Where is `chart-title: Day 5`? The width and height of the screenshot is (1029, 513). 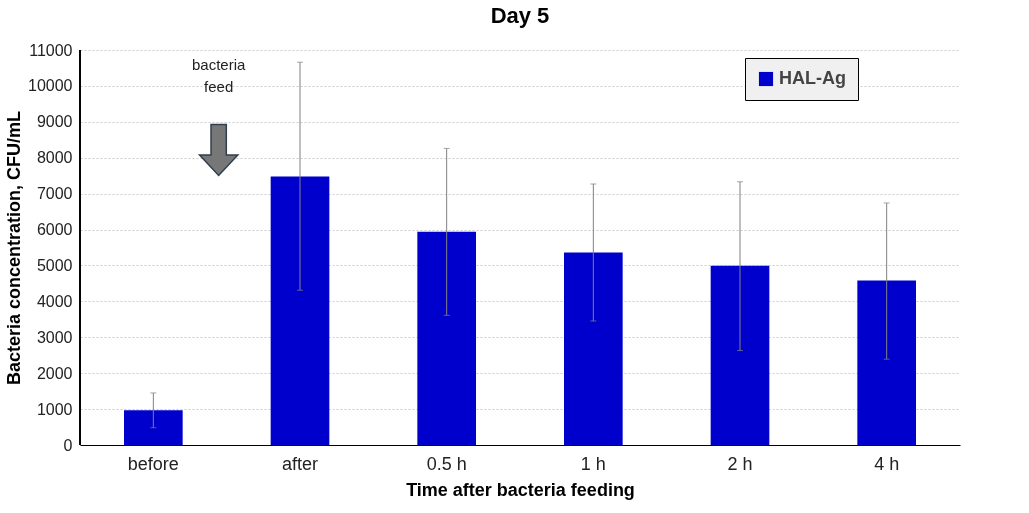
chart-title: Day 5 is located at coordinates (520, 15).